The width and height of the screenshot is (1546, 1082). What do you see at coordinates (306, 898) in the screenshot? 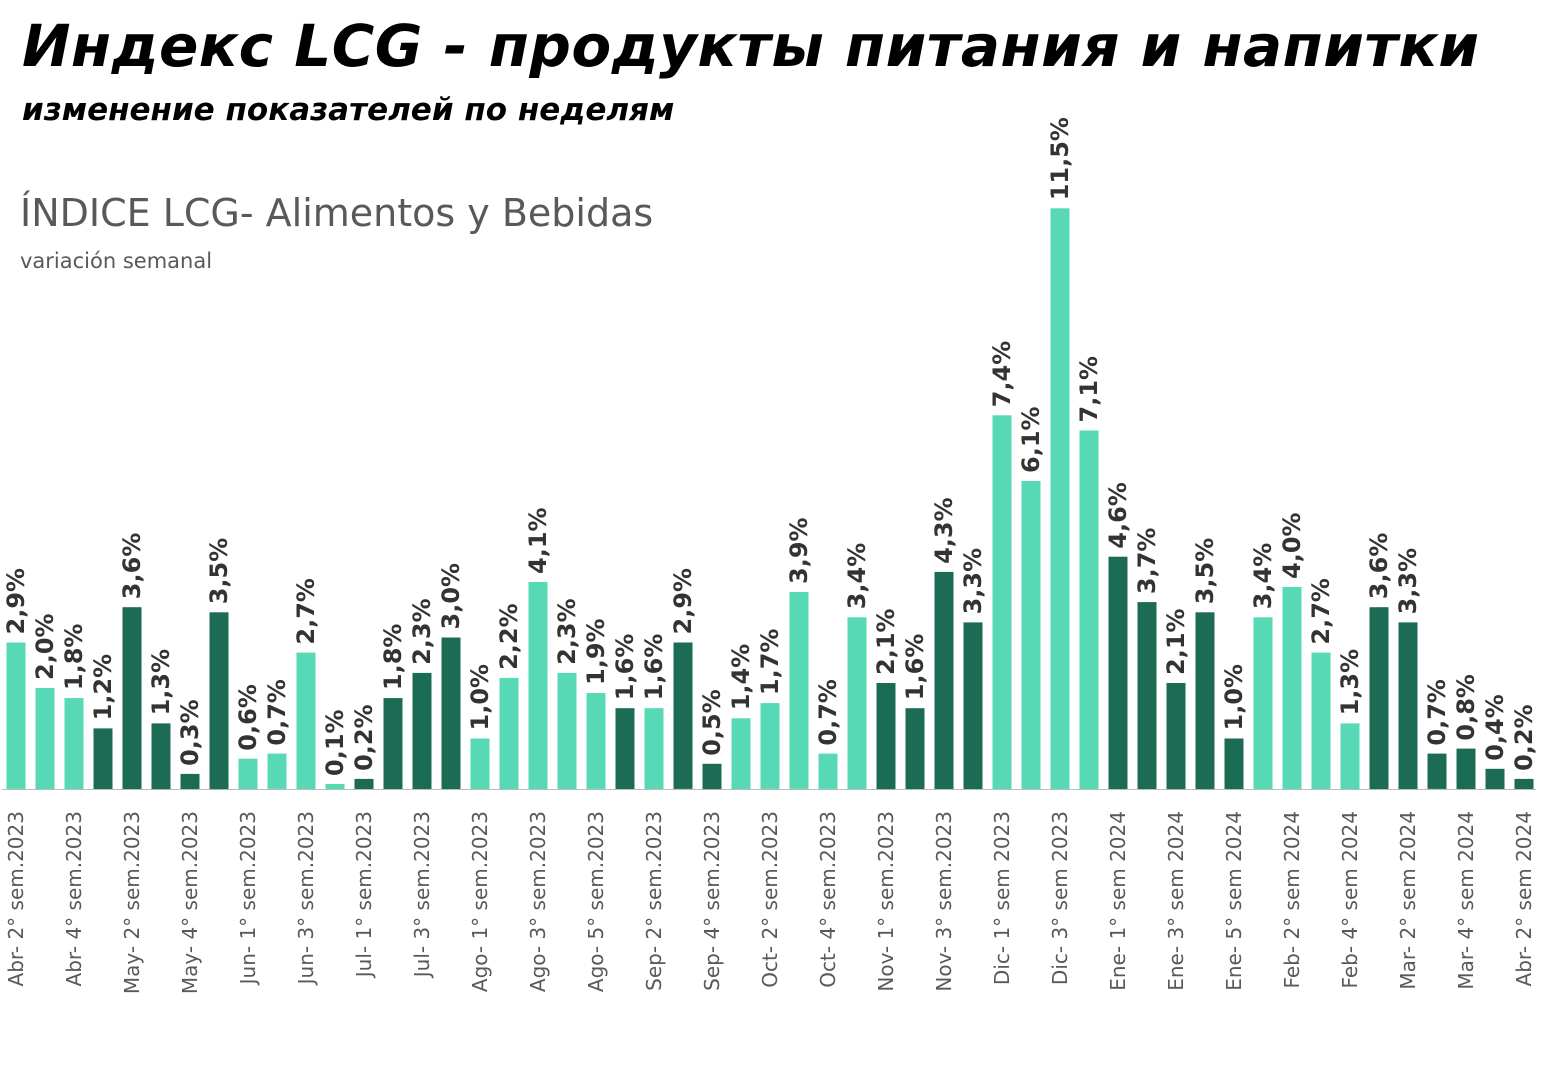
I see `x-tick-label: Jun- 3° sem.2023` at bounding box center [306, 898].